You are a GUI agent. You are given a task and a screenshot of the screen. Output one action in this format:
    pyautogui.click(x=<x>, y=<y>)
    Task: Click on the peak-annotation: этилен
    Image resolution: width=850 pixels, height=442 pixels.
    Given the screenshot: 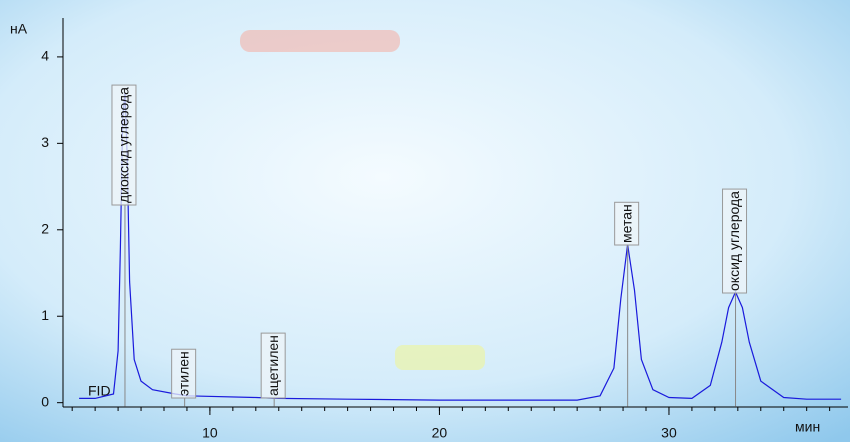 What is the action you would take?
    pyautogui.click(x=184, y=373)
    